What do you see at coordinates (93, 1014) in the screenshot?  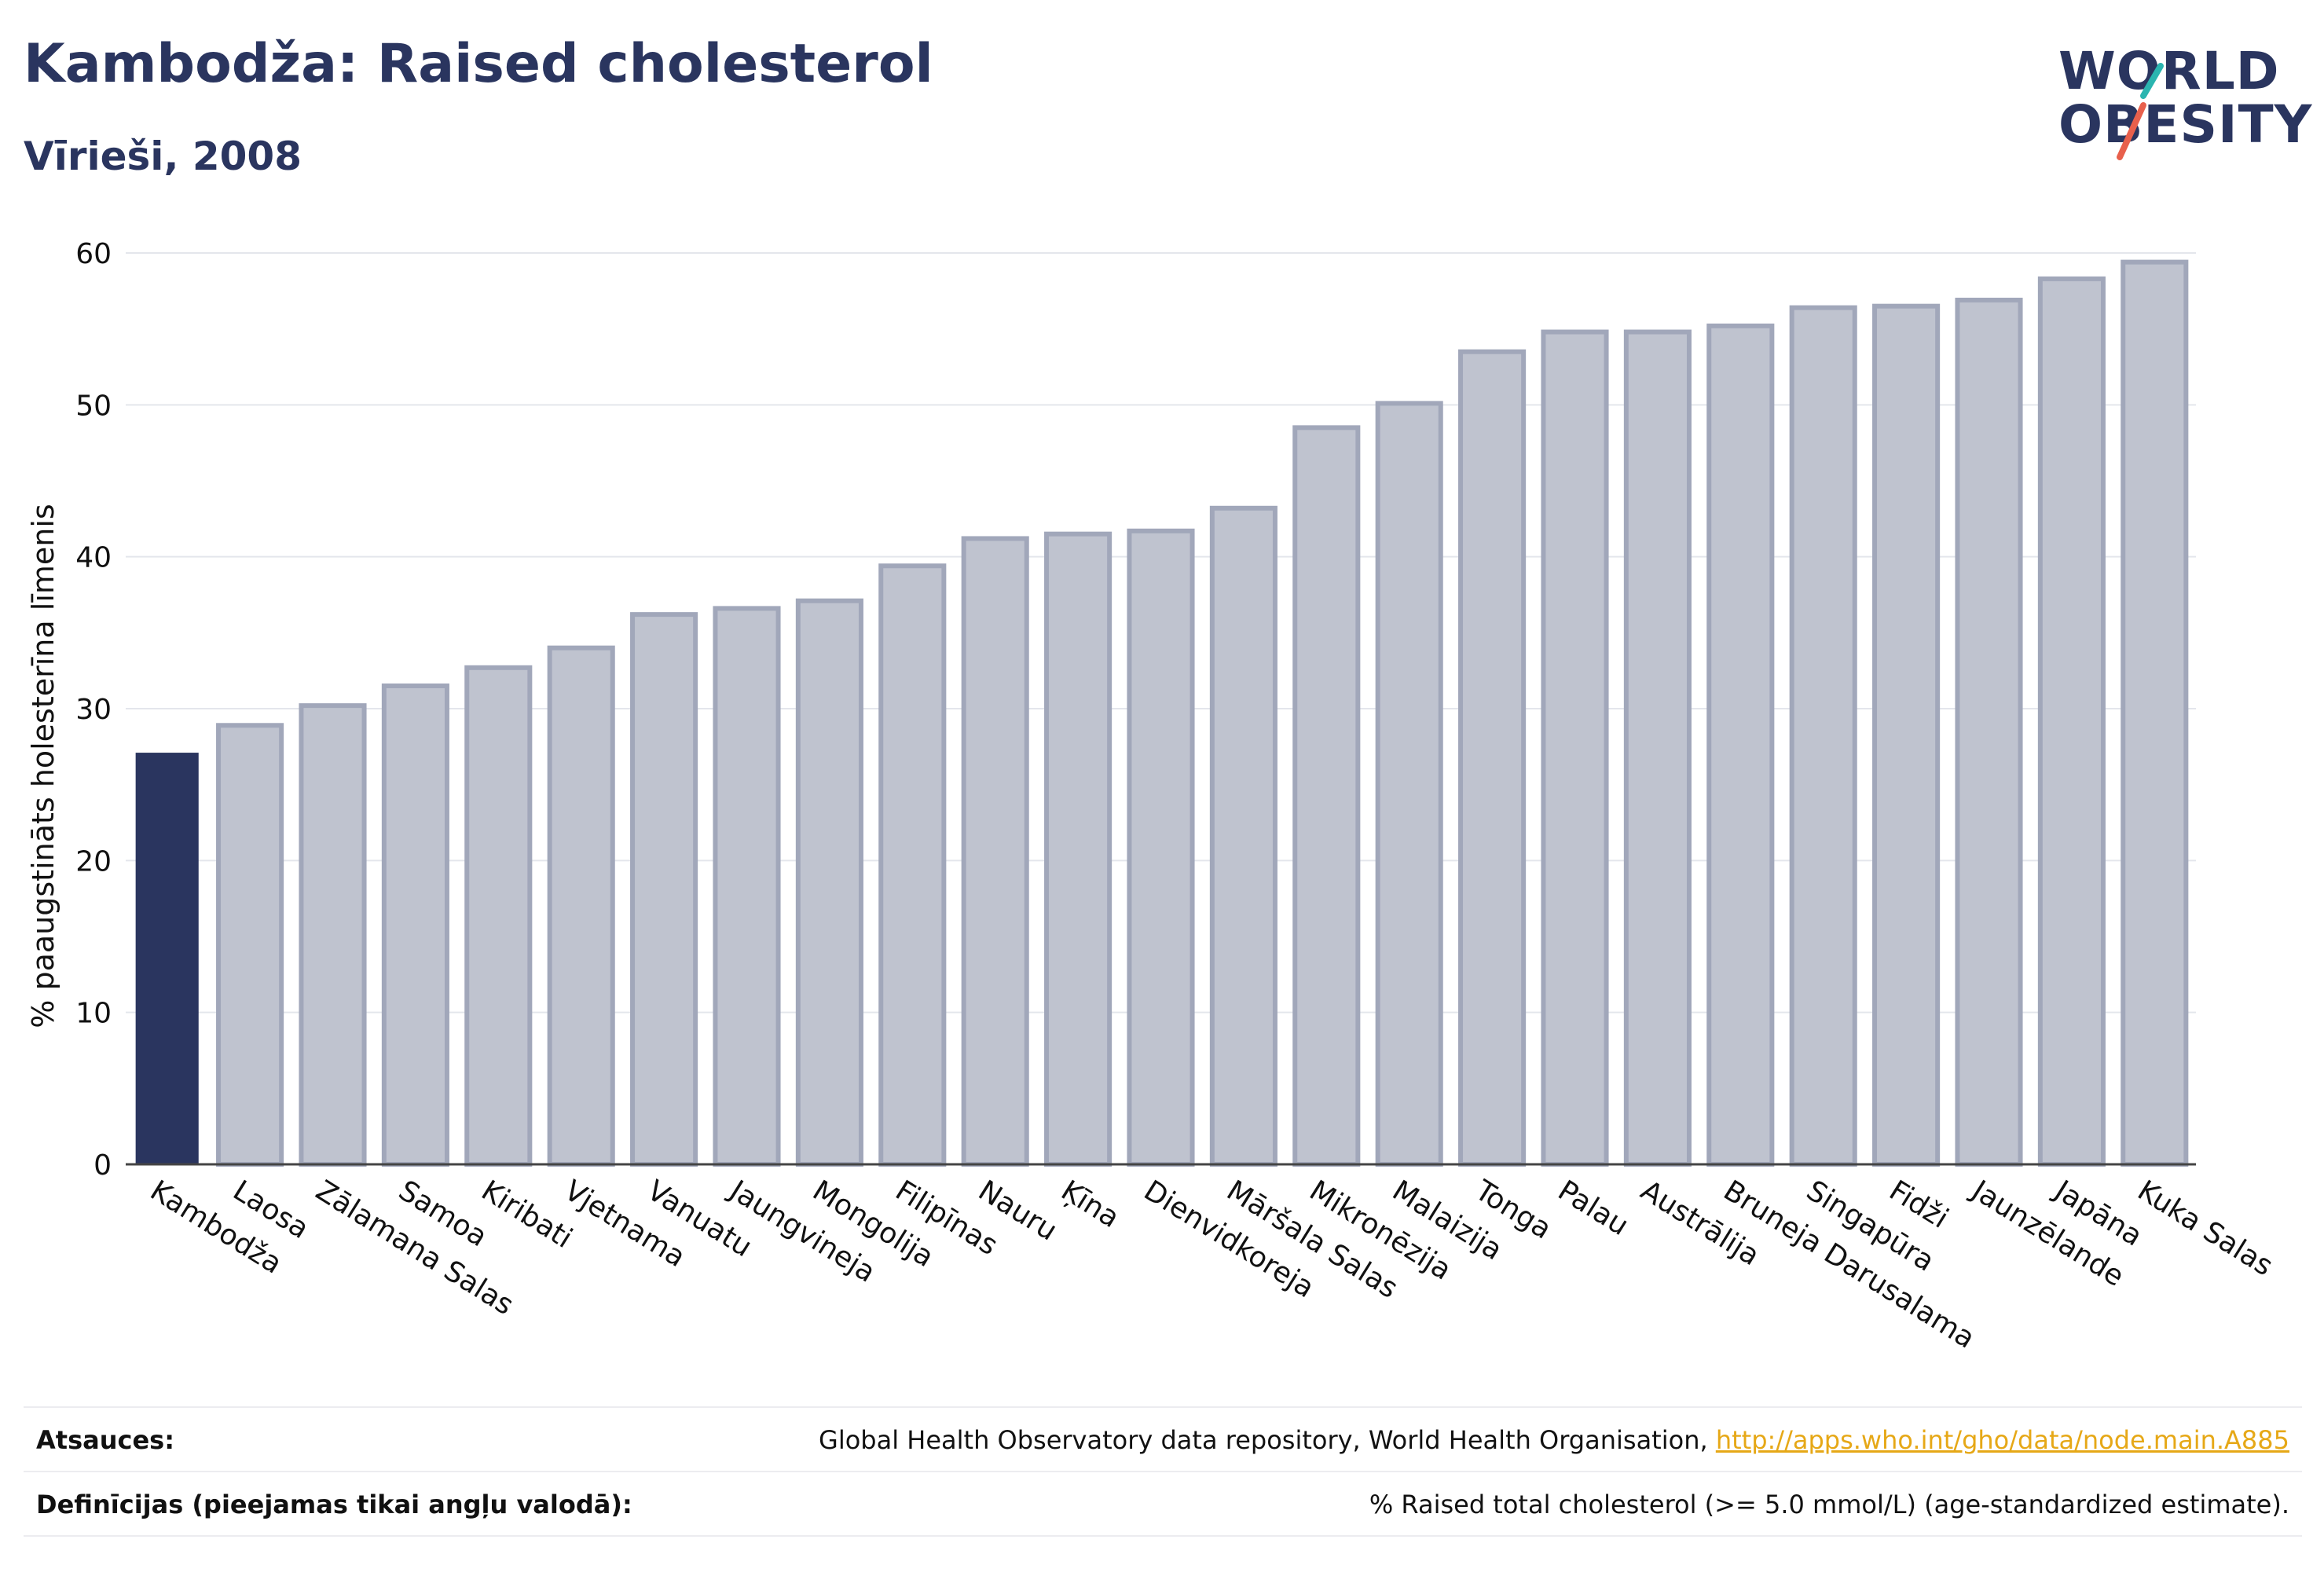 I see `y-tick-label: 10` at bounding box center [93, 1014].